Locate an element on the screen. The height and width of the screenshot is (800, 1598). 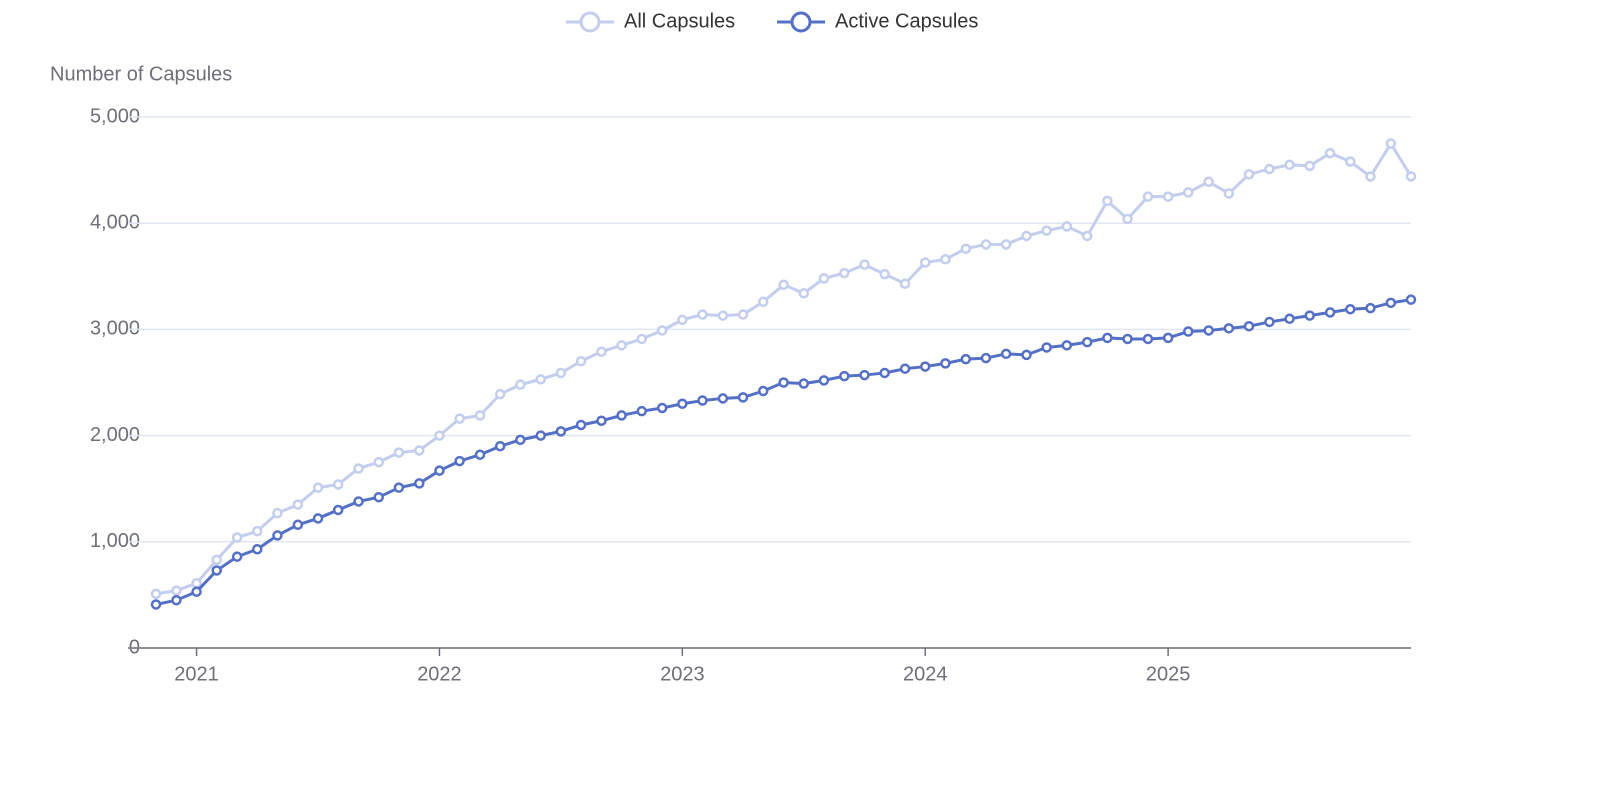
legend-label: Active Capsules is located at coordinates (906, 21).